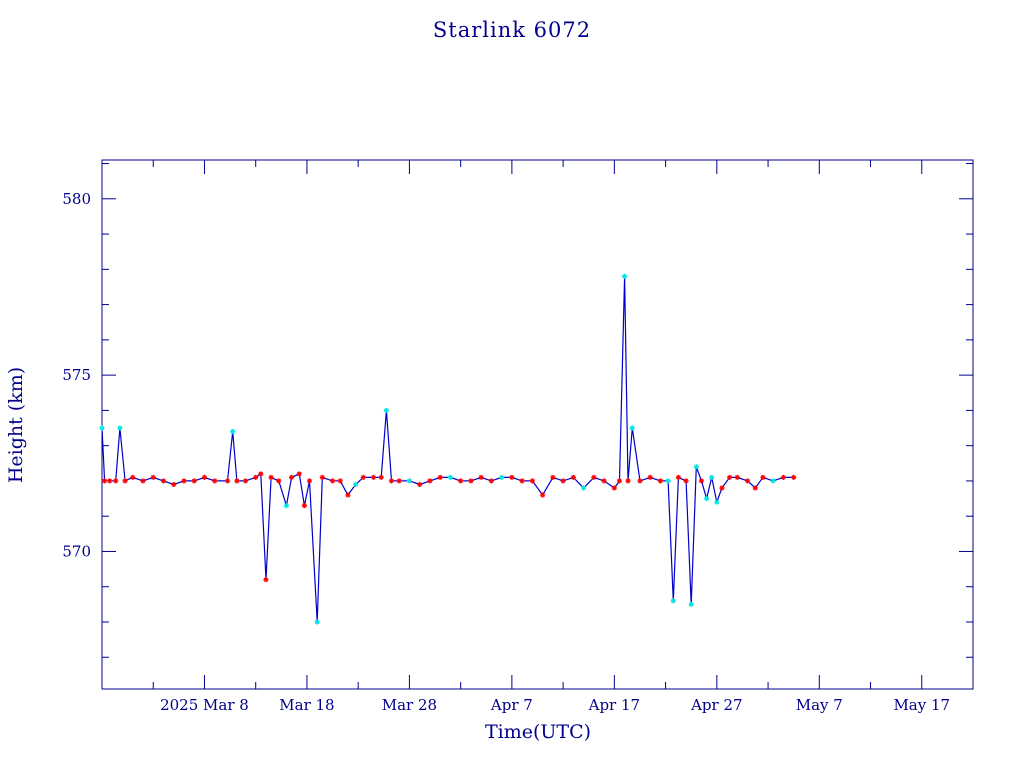 The width and height of the screenshot is (1024, 768). I want to click on x-tick-label: 2025 Mar 8, so click(204, 705).